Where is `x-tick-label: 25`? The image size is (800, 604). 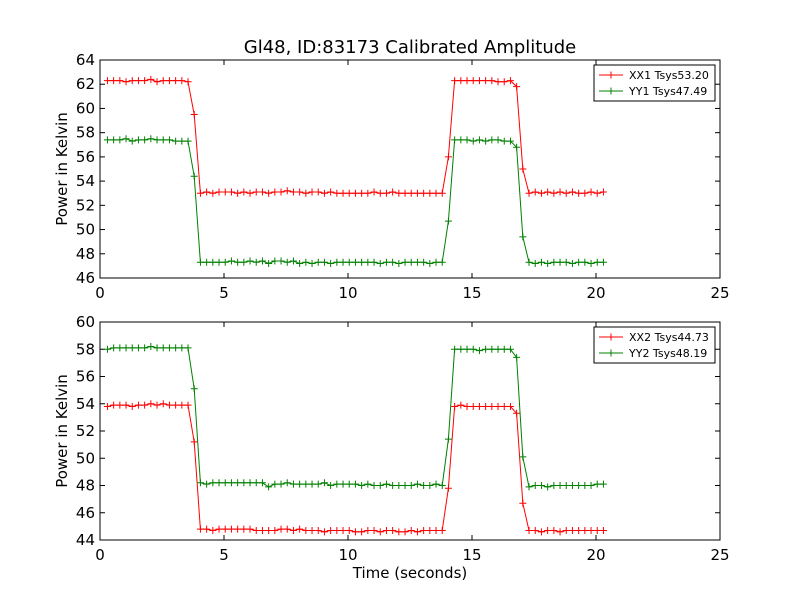
x-tick-label: 25 is located at coordinates (719, 555).